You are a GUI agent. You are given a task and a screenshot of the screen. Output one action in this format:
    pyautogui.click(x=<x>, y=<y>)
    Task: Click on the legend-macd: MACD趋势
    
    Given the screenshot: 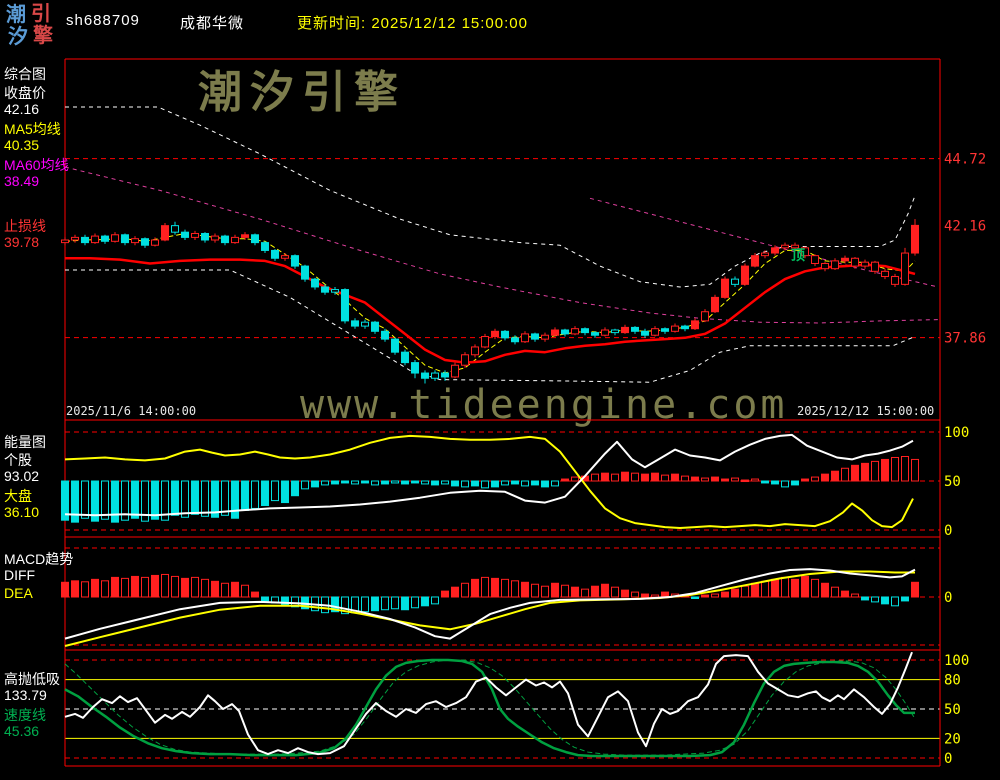 What is the action you would take?
    pyautogui.click(x=39, y=559)
    